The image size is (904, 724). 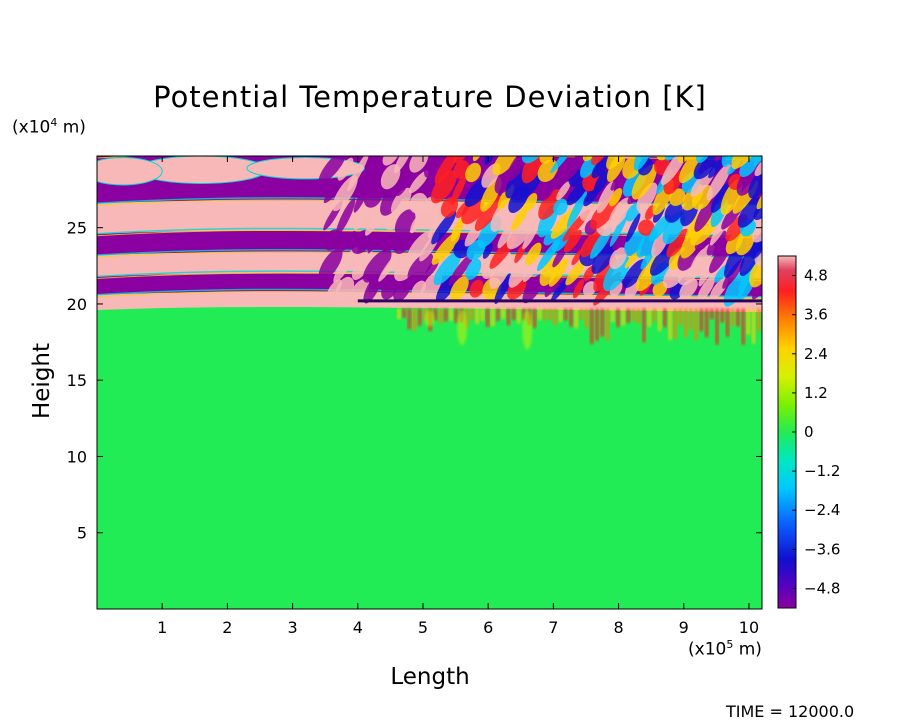 I want to click on x-tick-label: 10, so click(x=749, y=627).